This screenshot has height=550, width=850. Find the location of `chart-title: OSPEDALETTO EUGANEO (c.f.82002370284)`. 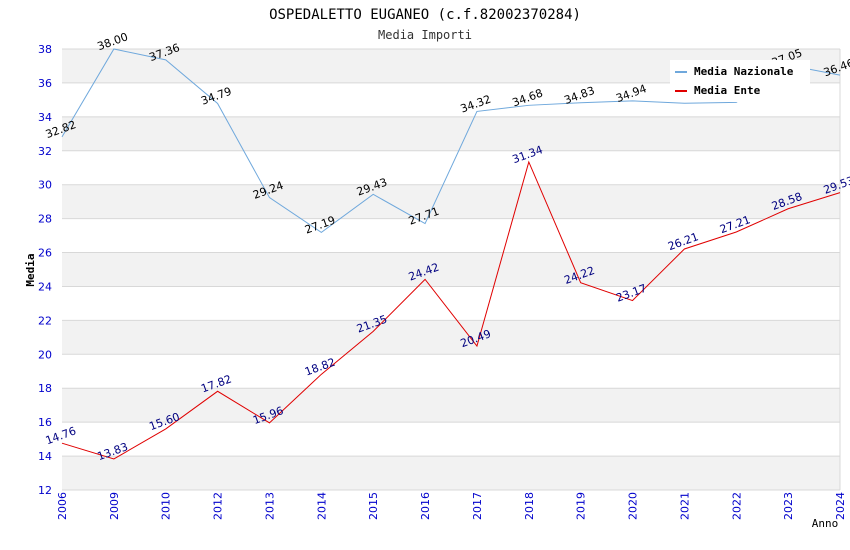

chart-title: OSPEDALETTO EUGANEO (c.f.82002370284) is located at coordinates (425, 15).